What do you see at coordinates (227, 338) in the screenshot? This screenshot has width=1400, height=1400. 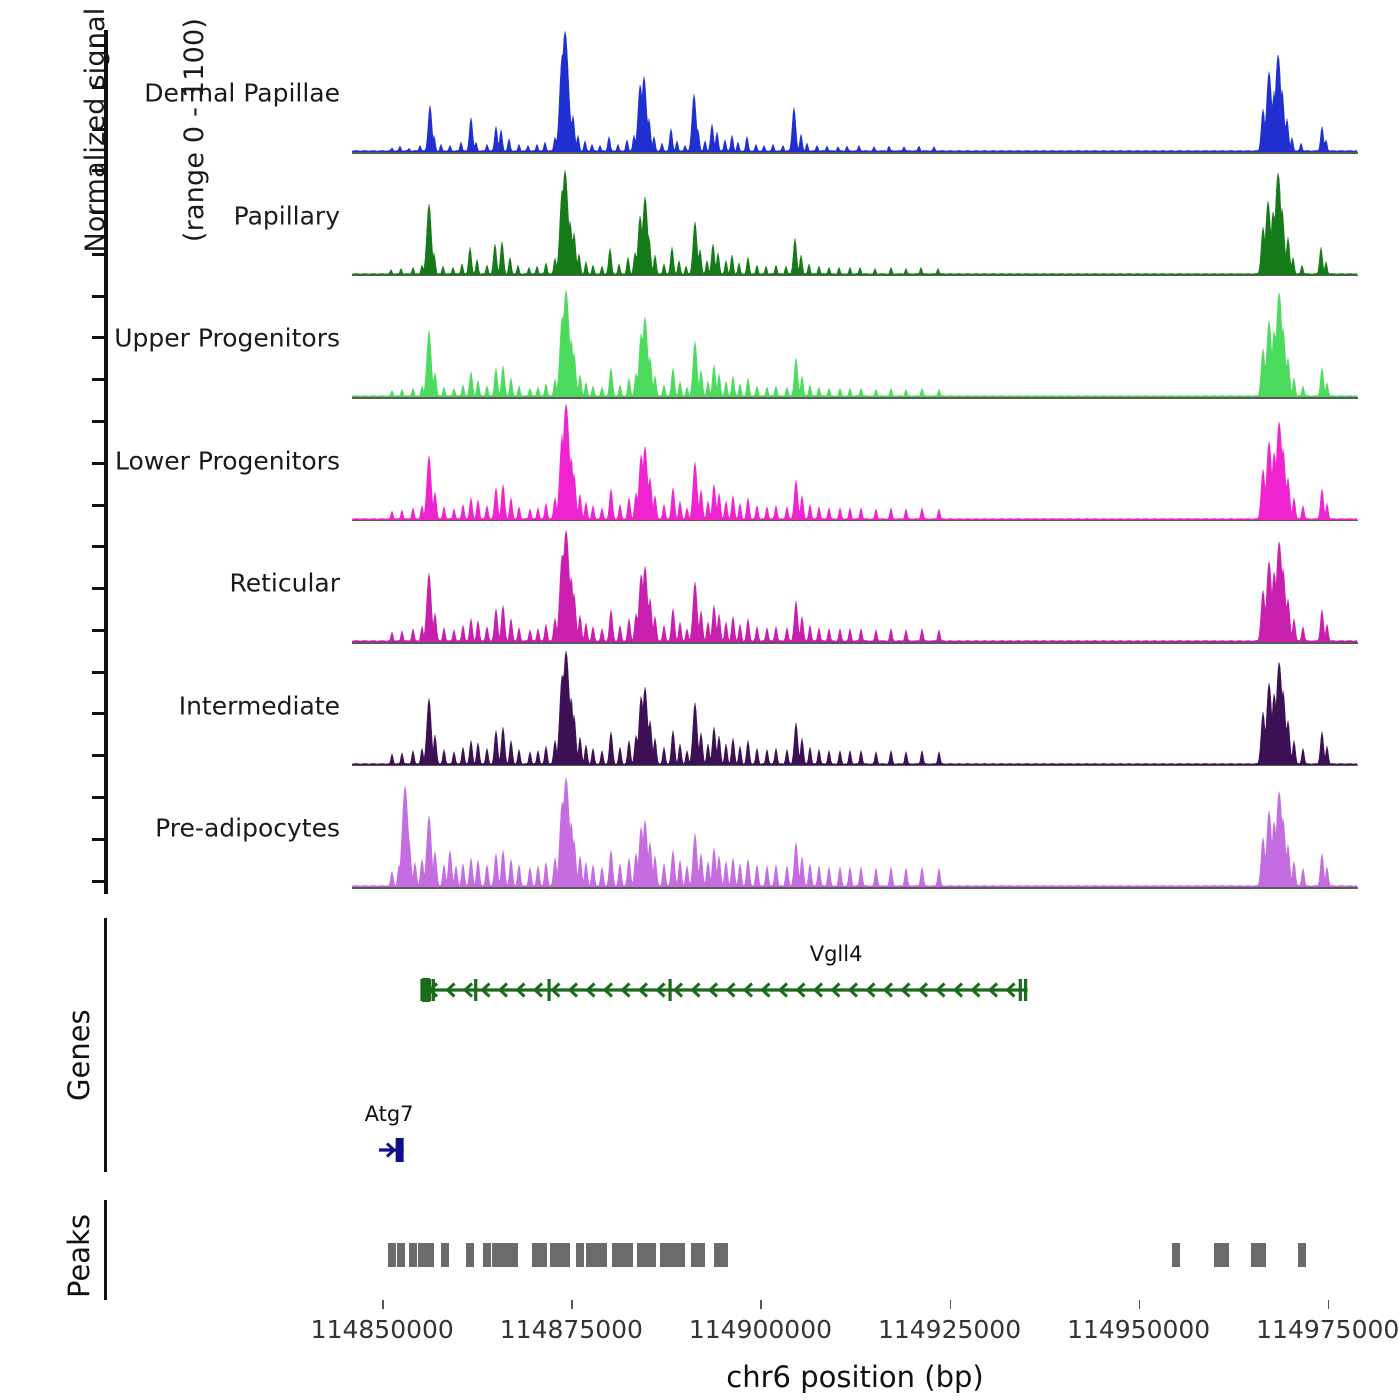 I see `track-label-upper-progenitors: Upper Progenitors` at bounding box center [227, 338].